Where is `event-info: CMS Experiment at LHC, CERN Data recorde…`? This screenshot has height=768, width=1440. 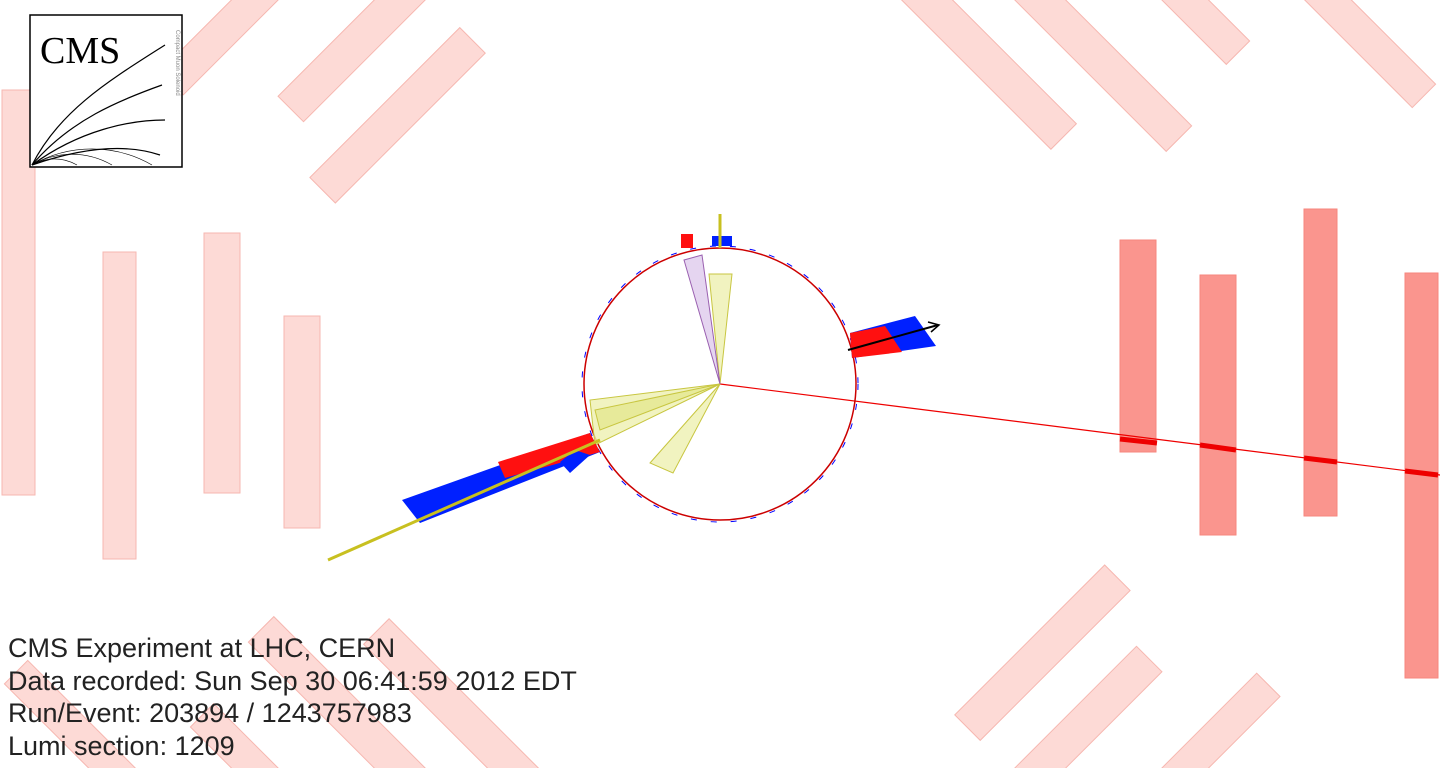
event-info: CMS Experiment at LHC, CERN Data recorde… is located at coordinates (292, 697).